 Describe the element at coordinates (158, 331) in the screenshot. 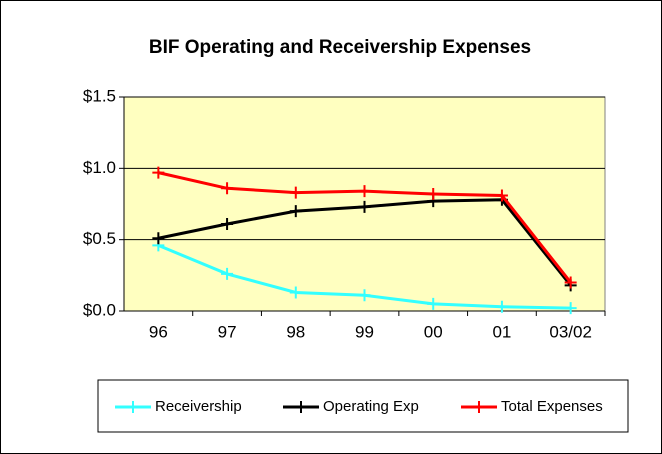

I see `x-tick-label: 96` at that location.